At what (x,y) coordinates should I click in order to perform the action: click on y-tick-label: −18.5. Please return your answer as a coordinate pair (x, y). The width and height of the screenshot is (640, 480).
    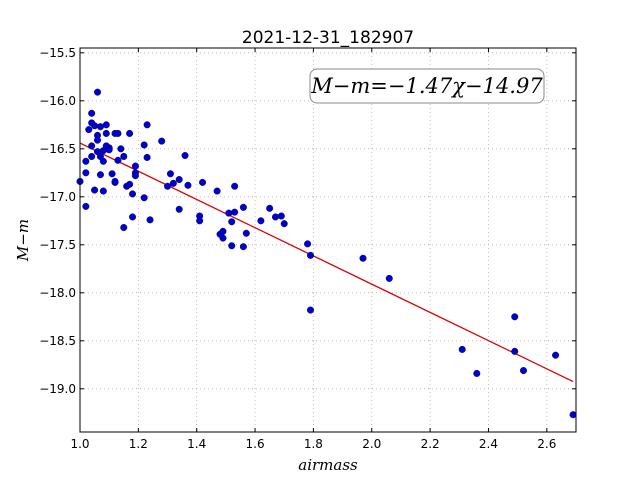
    Looking at the image, I should click on (57, 341).